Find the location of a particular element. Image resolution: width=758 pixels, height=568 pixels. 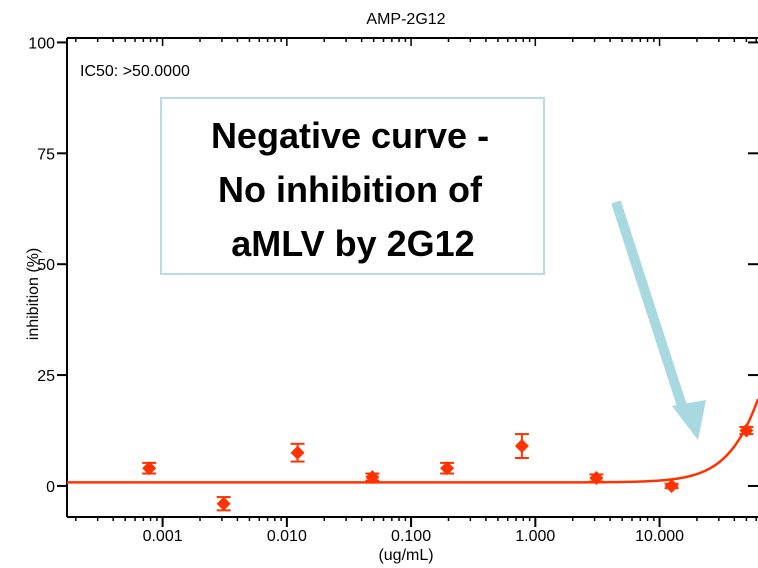

x-tick-label: 10.000 is located at coordinates (659, 536).